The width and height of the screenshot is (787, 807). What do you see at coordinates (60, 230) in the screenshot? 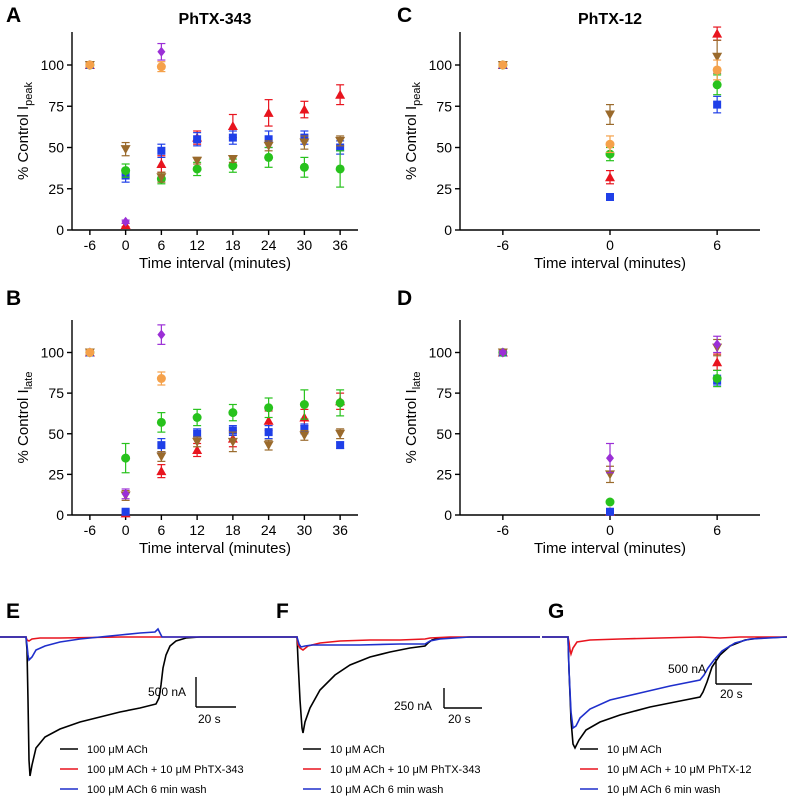
I see `panel-a-y-tick-label: 0` at bounding box center [60, 230].